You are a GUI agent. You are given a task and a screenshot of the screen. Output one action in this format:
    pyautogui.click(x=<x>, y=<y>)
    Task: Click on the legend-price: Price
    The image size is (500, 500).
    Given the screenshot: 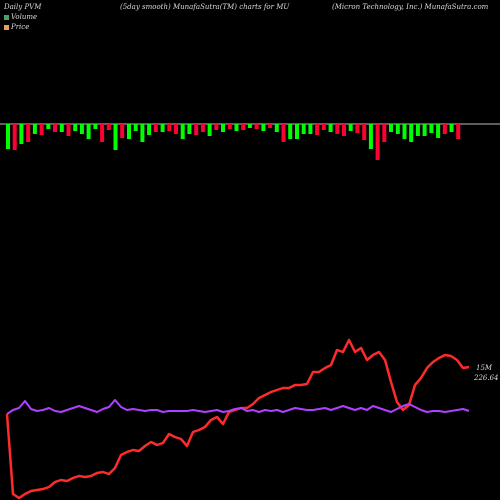 What is the action you would take?
    pyautogui.click(x=16, y=27)
    